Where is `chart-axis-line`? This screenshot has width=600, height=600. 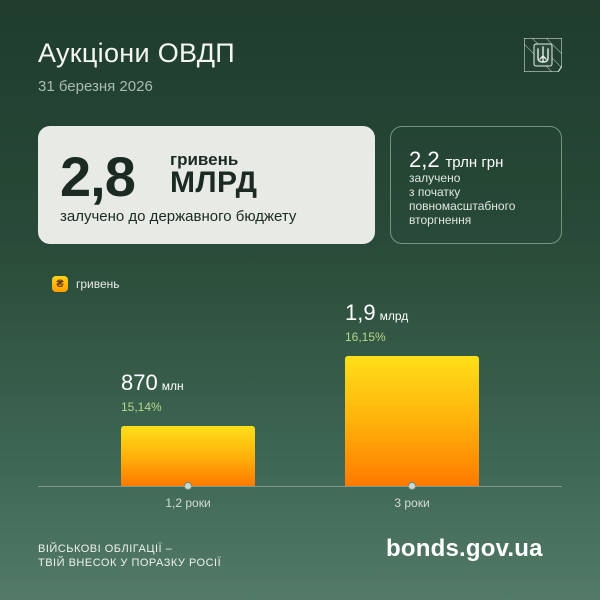
chart-axis-line is located at coordinates (300, 486).